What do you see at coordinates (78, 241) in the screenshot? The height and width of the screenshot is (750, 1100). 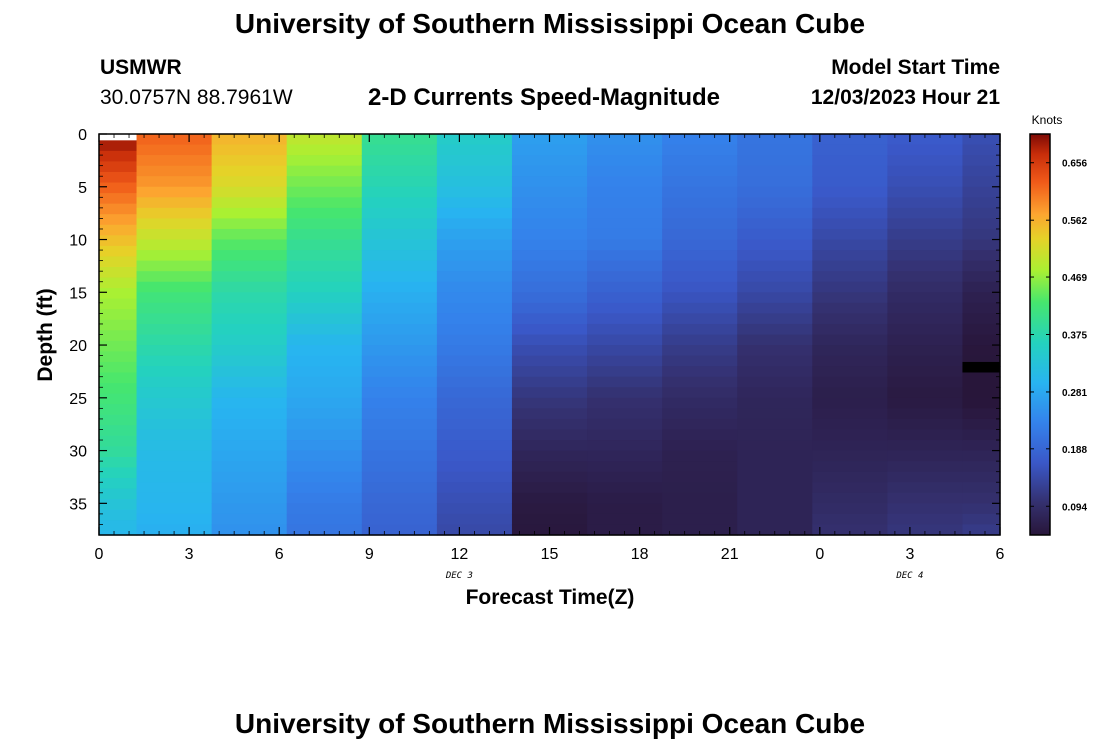 I see `y-tick-label: 10` at bounding box center [78, 241].